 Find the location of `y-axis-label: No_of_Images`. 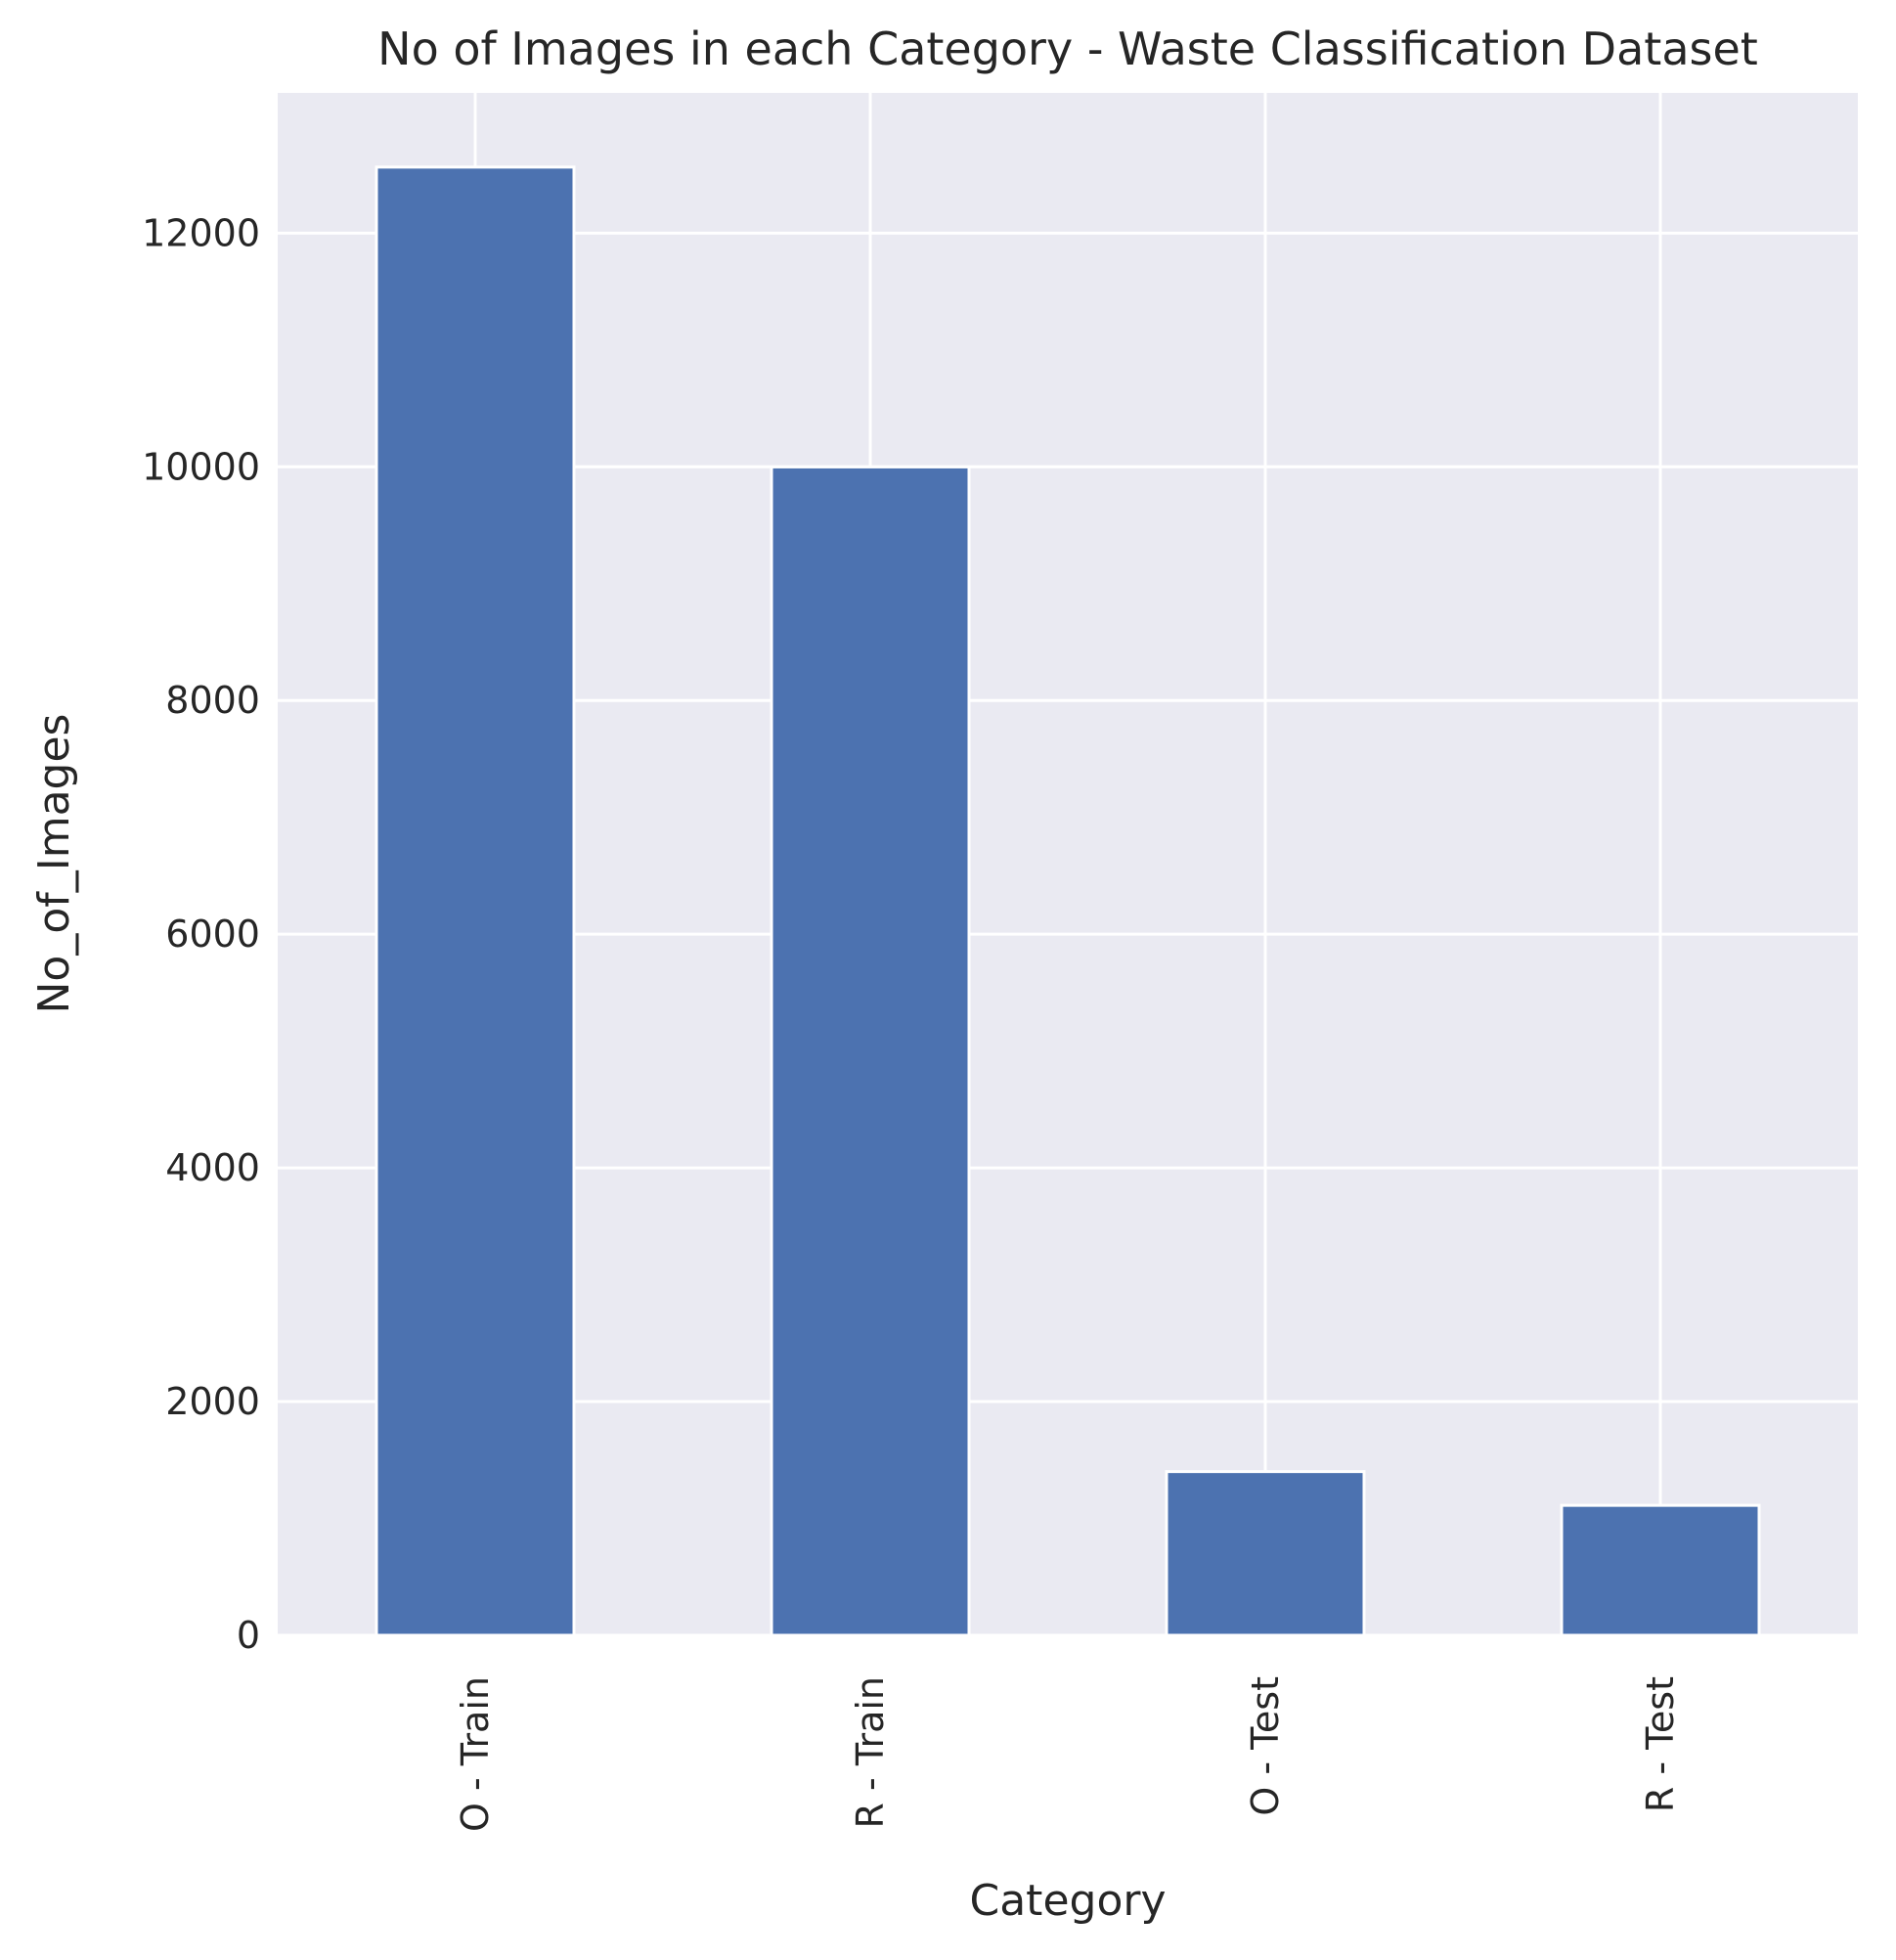

y-axis-label: No_of_Images is located at coordinates (54, 864).